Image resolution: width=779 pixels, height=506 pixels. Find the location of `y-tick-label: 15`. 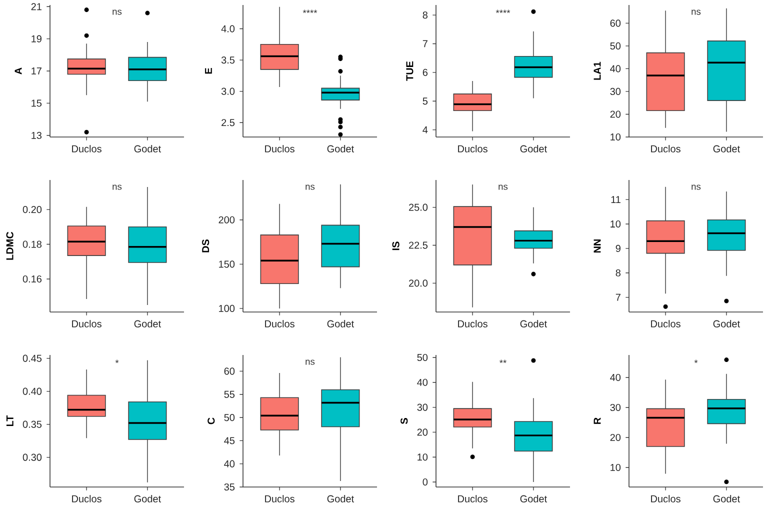

y-tick-label: 15 is located at coordinates (37, 103).